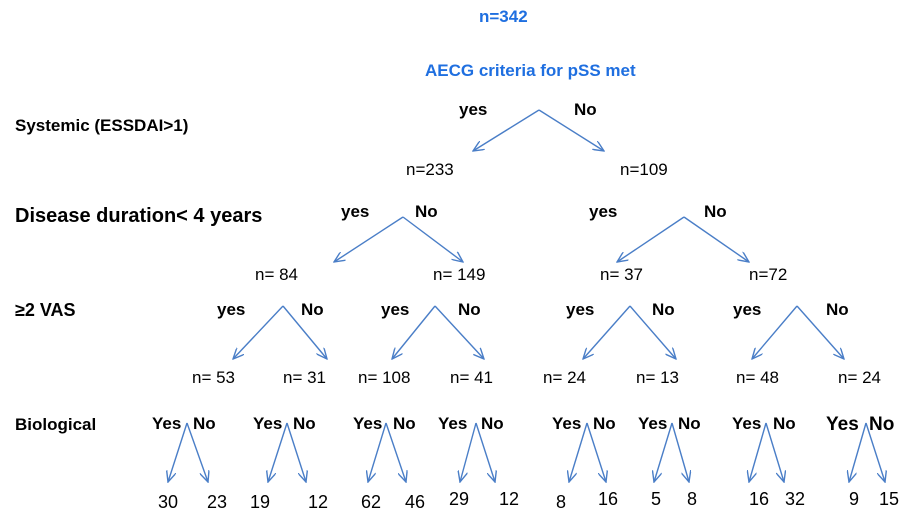  Describe the element at coordinates (775, 332) in the screenshot. I see `l3d-branch-arrow-left` at that location.